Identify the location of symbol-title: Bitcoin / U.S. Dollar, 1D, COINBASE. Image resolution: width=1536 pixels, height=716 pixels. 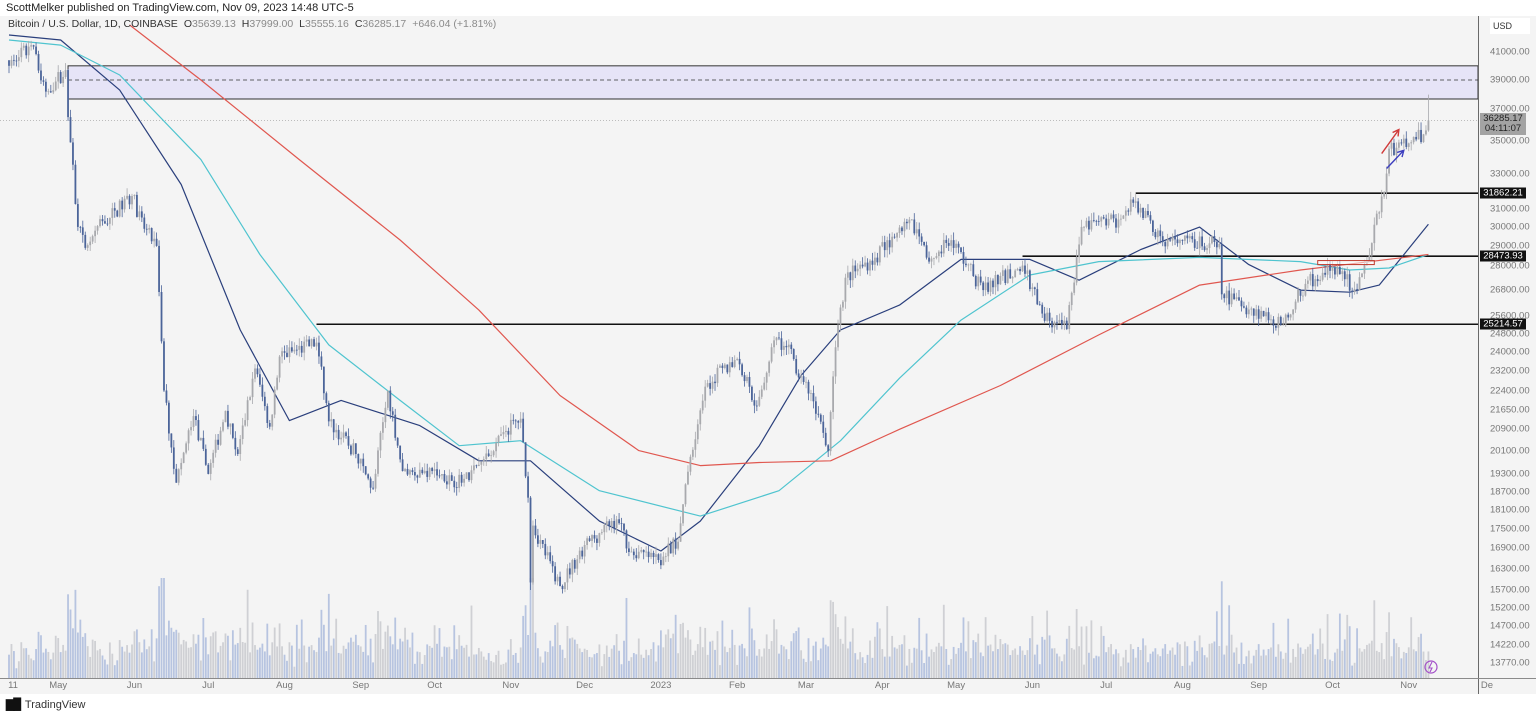
(93, 24).